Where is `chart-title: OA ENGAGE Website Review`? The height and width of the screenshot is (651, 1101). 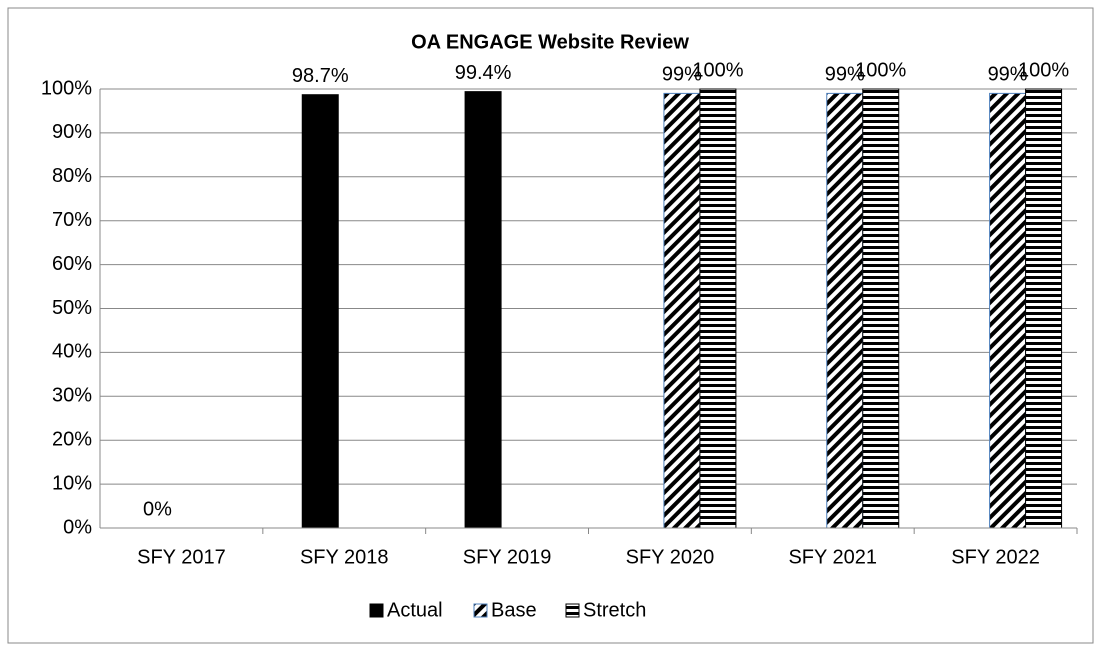
chart-title: OA ENGAGE Website Review is located at coordinates (550, 42).